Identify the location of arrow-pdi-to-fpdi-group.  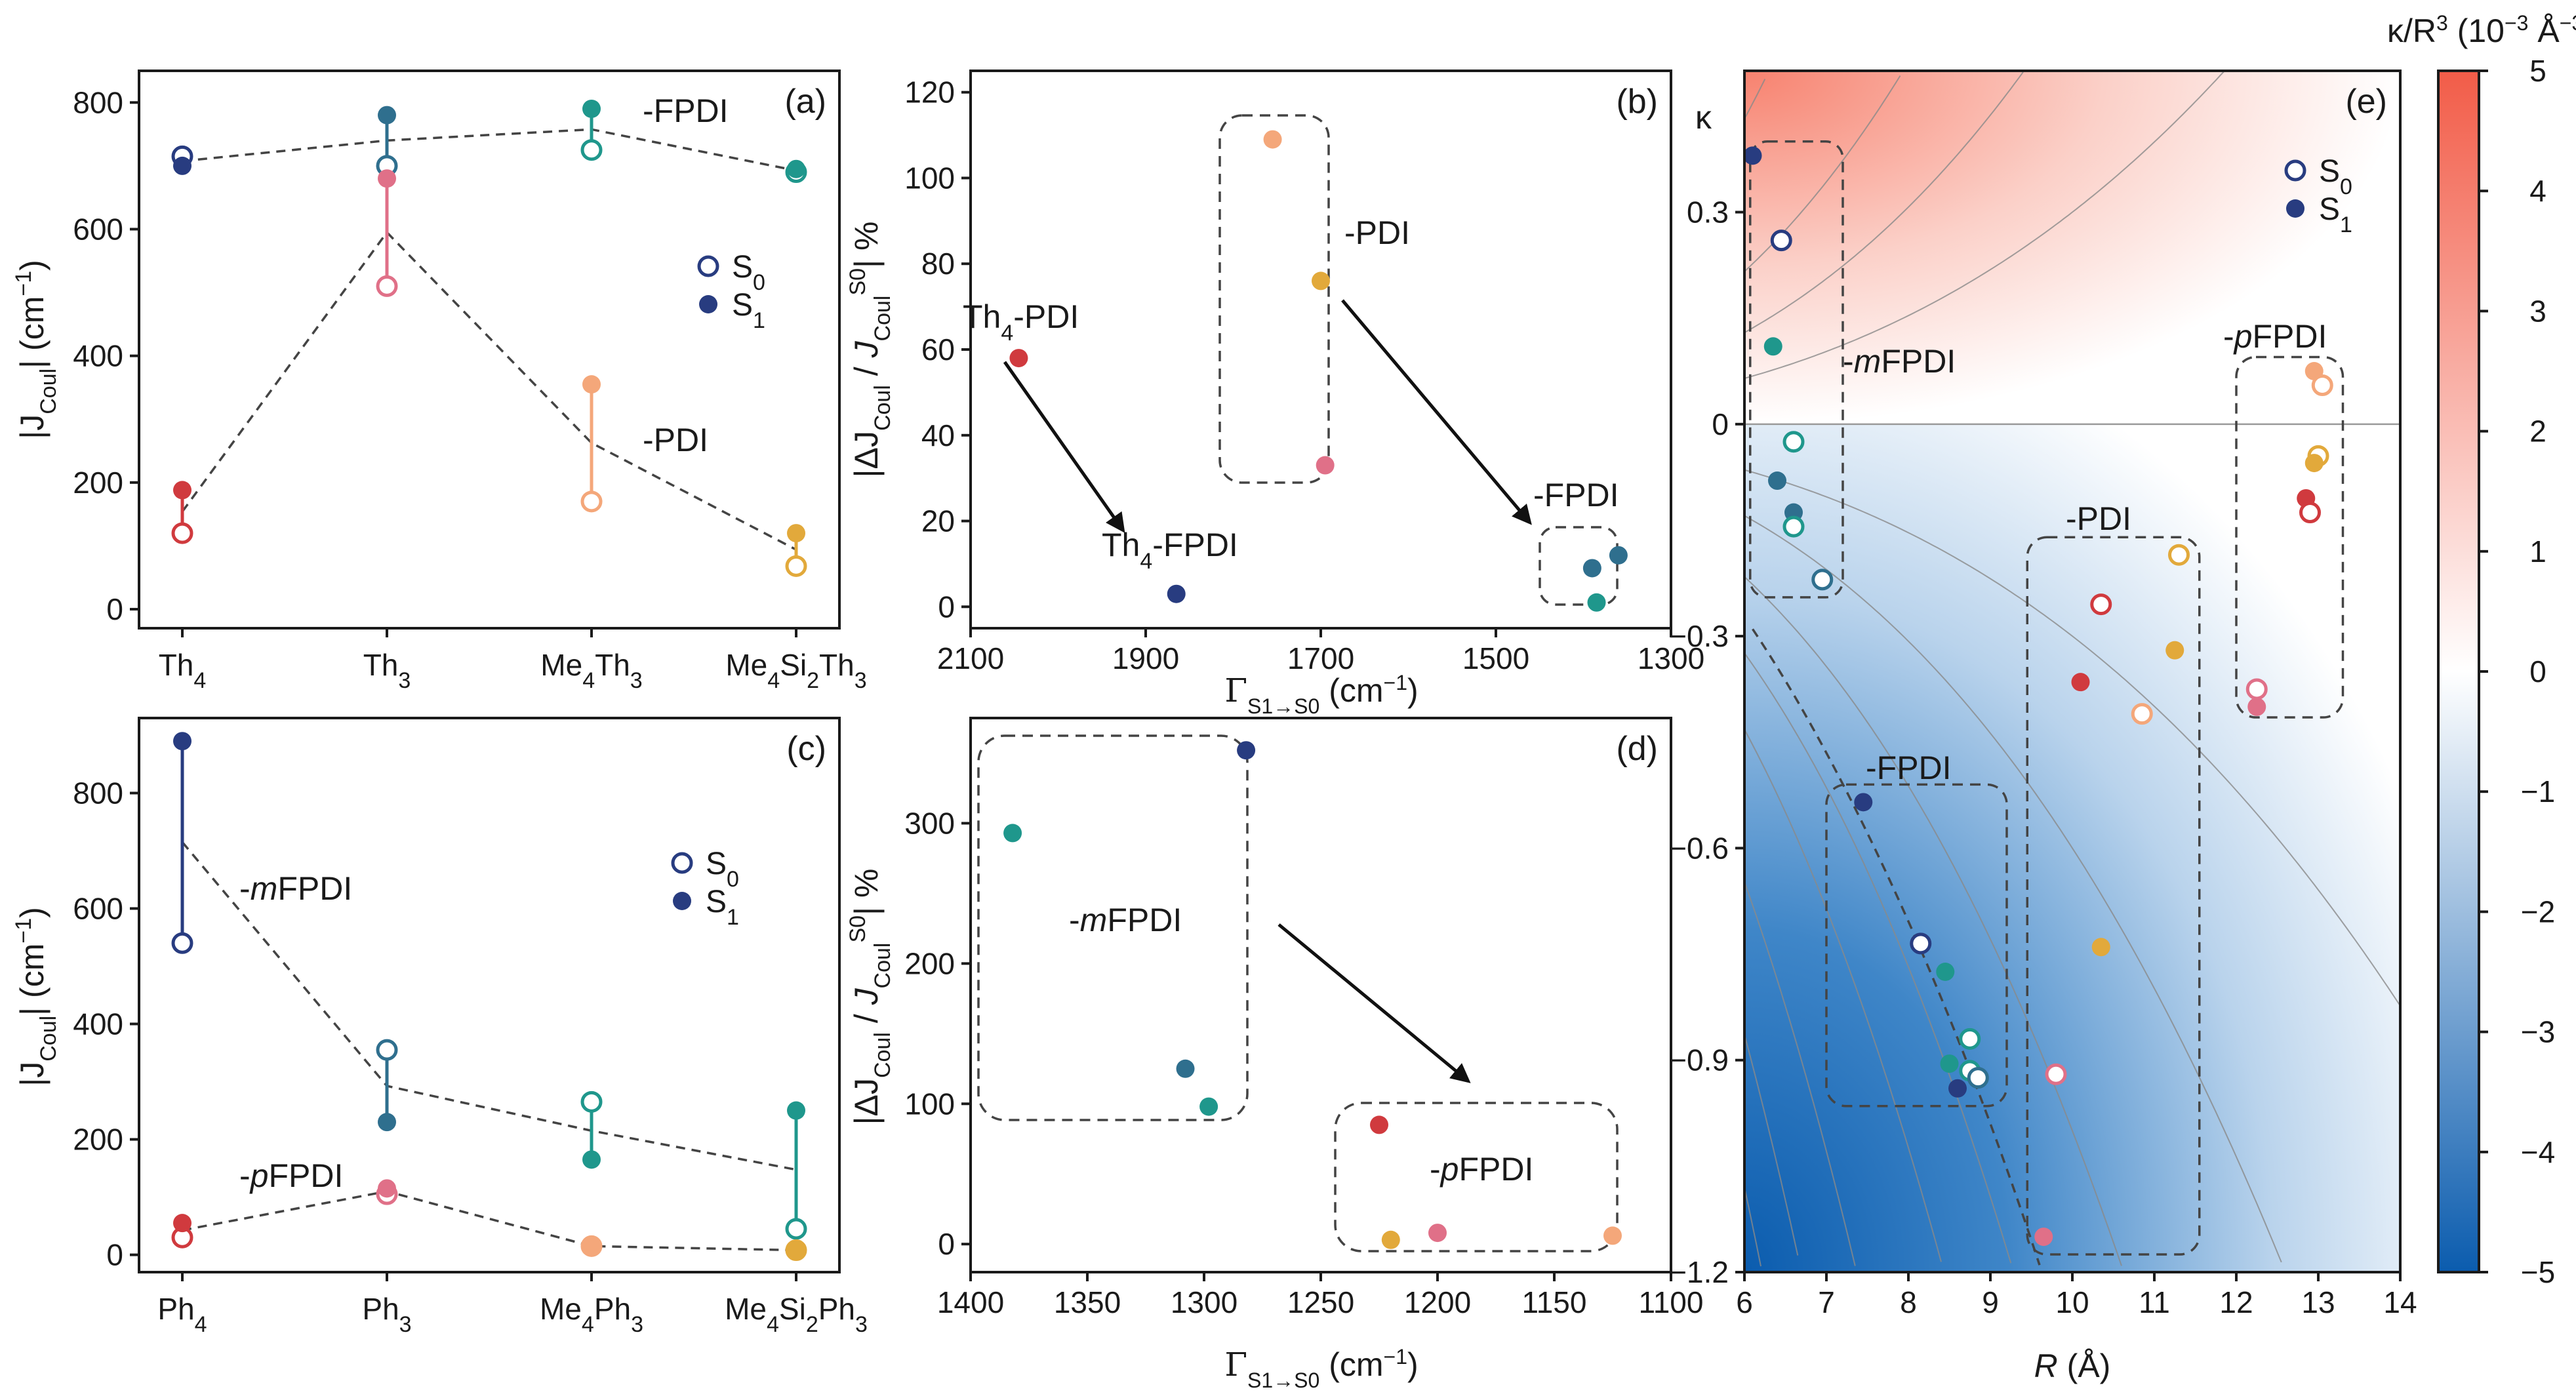
(1436, 412).